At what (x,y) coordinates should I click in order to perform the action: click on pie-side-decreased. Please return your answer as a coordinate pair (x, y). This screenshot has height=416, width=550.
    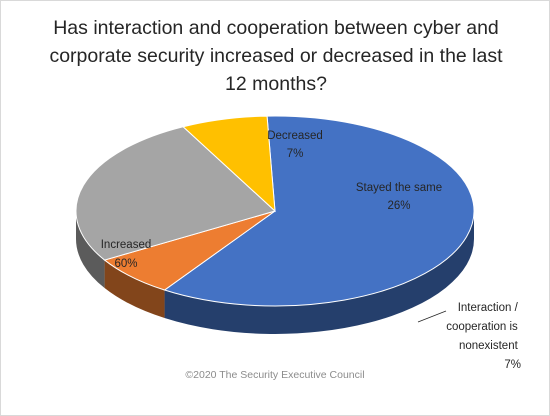
    Looking at the image, I should click on (134, 289).